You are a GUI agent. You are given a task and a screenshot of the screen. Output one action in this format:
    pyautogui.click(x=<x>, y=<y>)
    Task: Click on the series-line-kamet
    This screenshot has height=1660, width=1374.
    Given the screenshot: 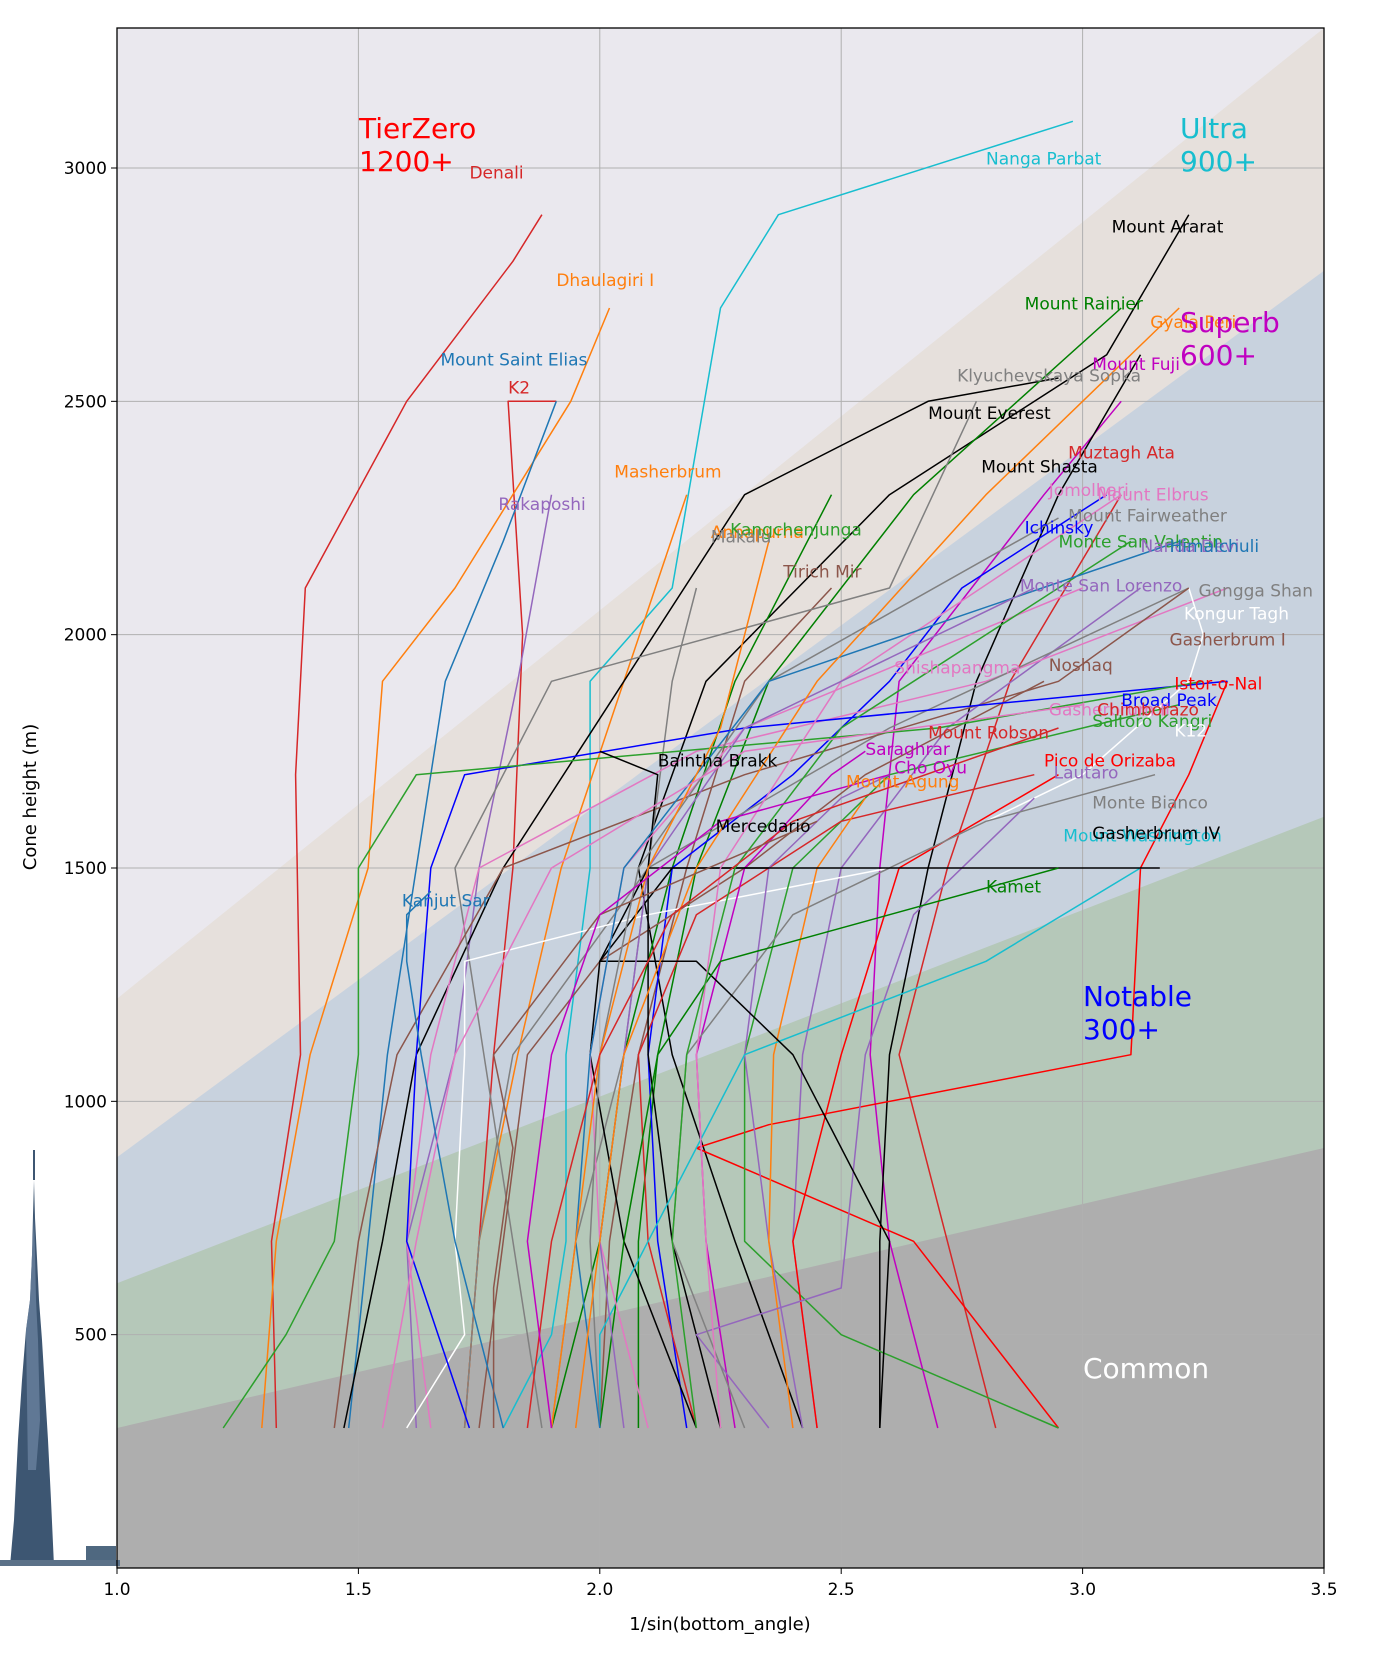 What is the action you would take?
    pyautogui.click(x=829, y=1148)
    